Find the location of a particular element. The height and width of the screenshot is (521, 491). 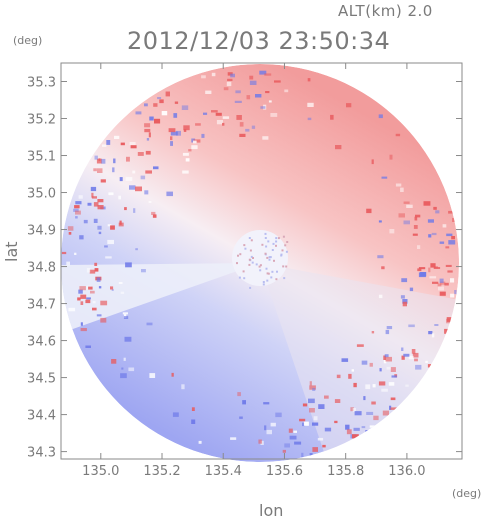

x-tick-label: 135.2 is located at coordinates (161, 471).